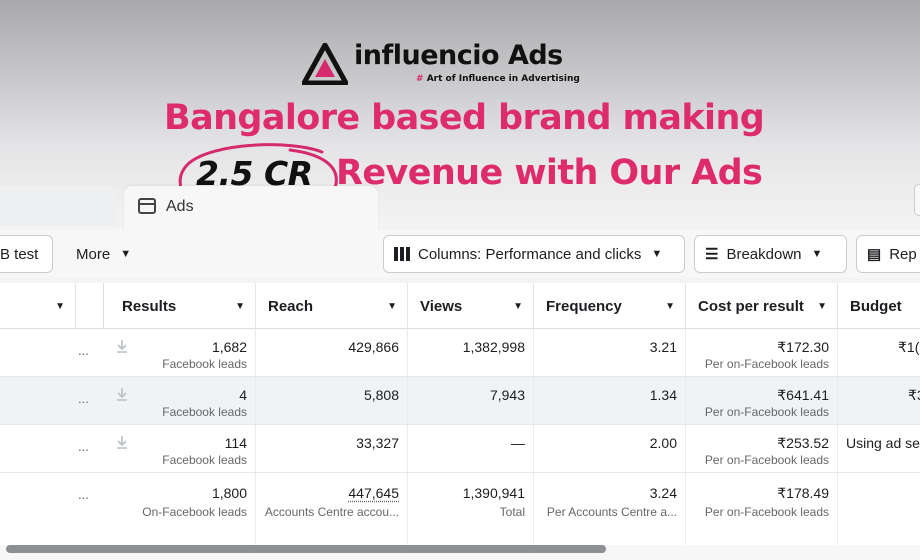 This screenshot has height=560, width=920. Describe the element at coordinates (420, 79) in the screenshot. I see `tagline-hash: #` at that location.